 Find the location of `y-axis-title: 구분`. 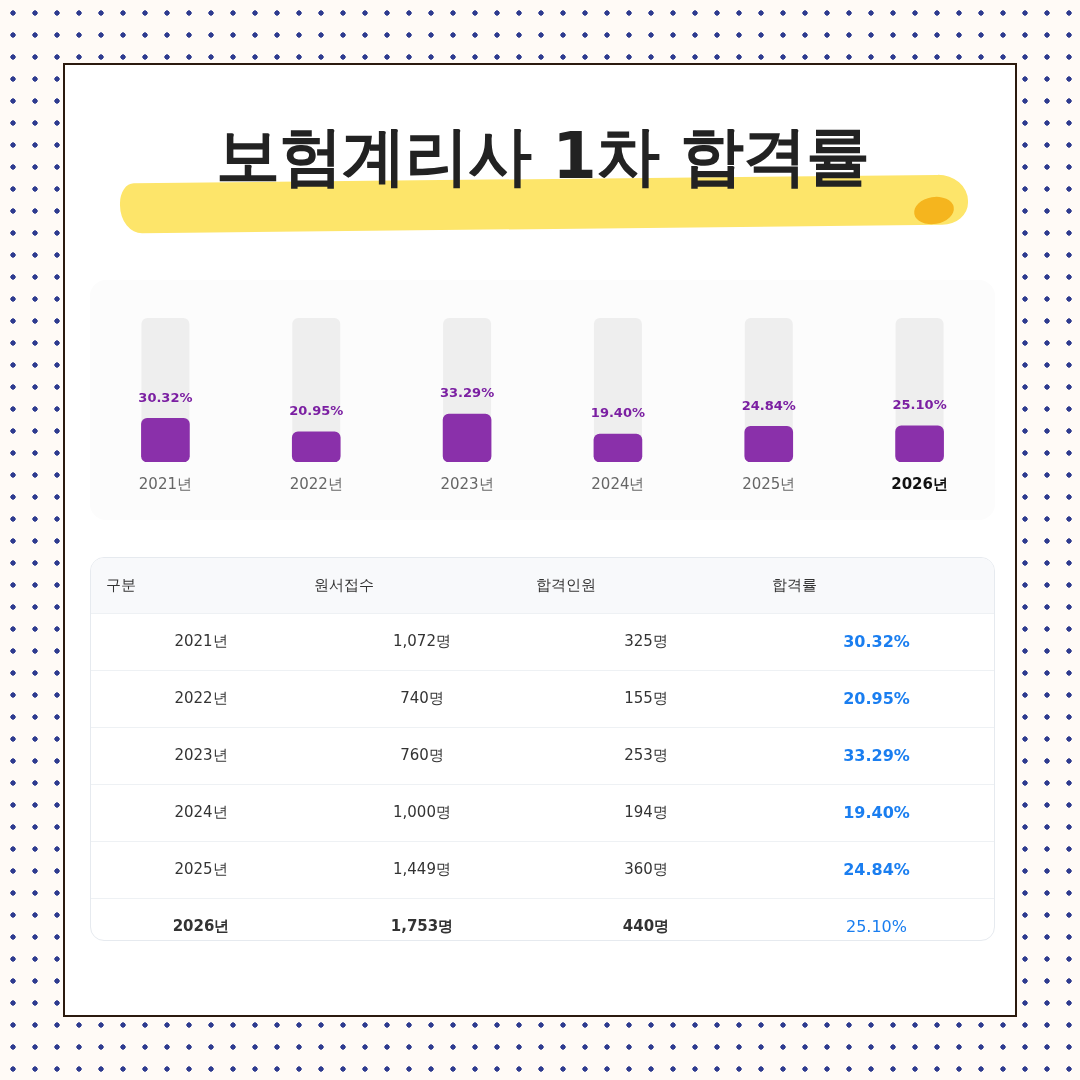

y-axis-title: 구분 is located at coordinates (201, 585).